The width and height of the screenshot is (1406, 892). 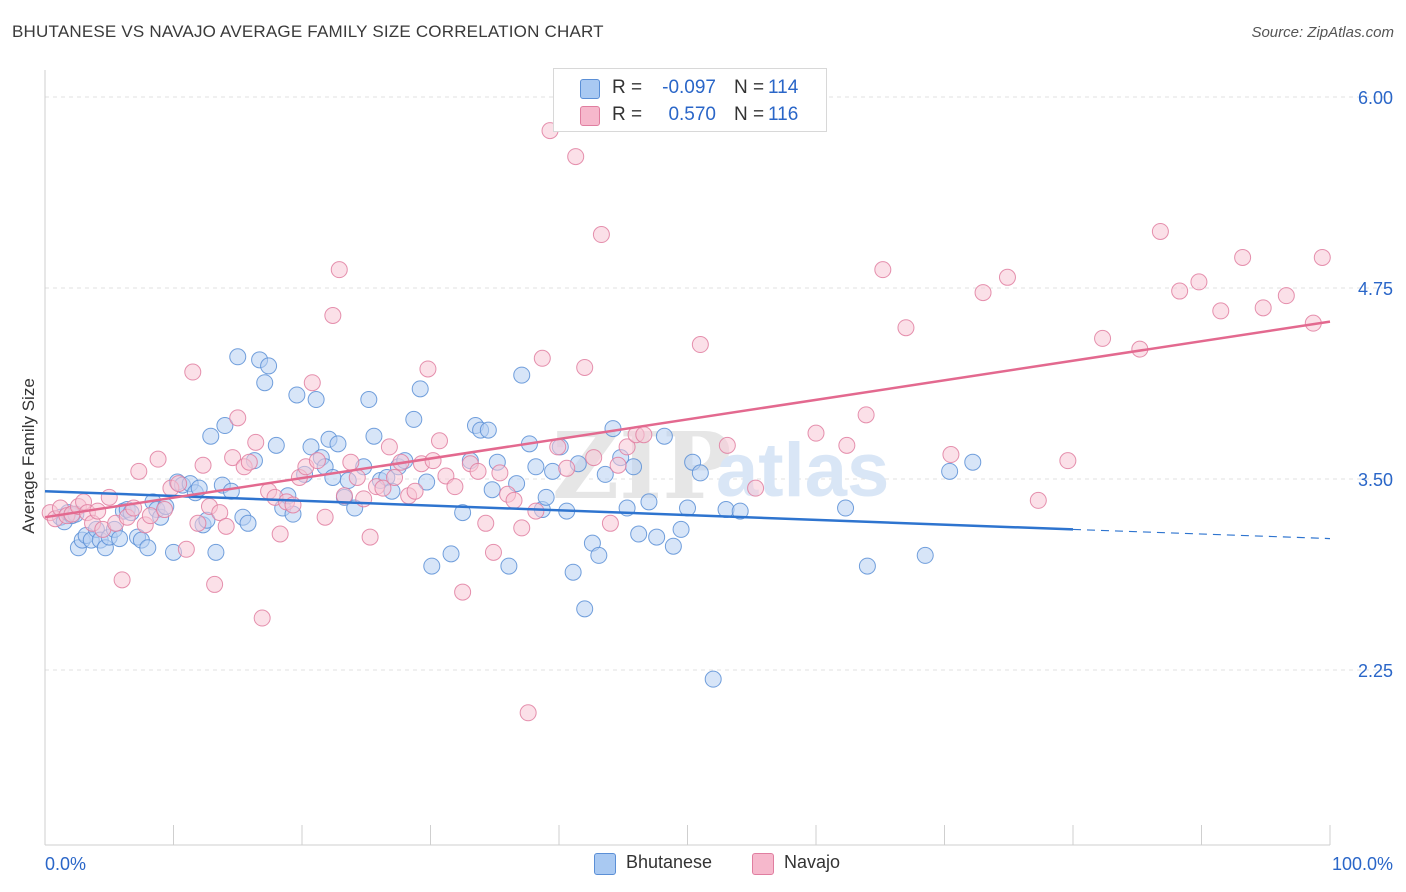 What do you see at coordinates (1375, 98) in the screenshot?
I see `y-tick-label: 6.00` at bounding box center [1375, 98].